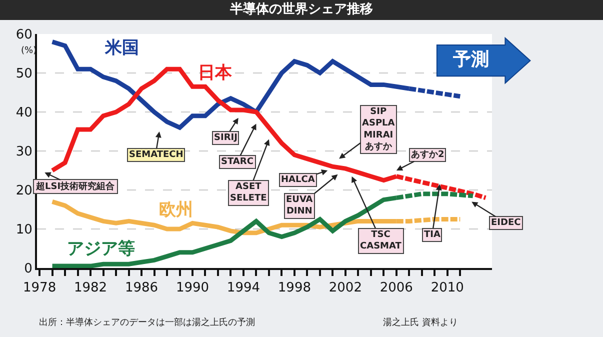 The image size is (603, 337). What do you see at coordinates (243, 288) in the screenshot?
I see `x-tick-label: 1994` at bounding box center [243, 288].